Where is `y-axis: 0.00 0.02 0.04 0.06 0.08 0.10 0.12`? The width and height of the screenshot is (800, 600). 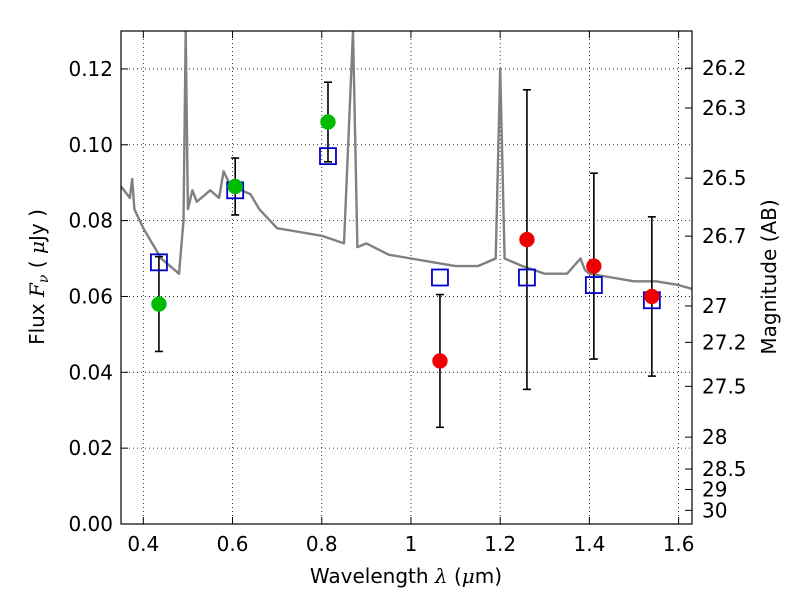 y-axis: 0.00 0.02 0.04 0.06 0.08 0.10 0.12 is located at coordinates (98, 296).